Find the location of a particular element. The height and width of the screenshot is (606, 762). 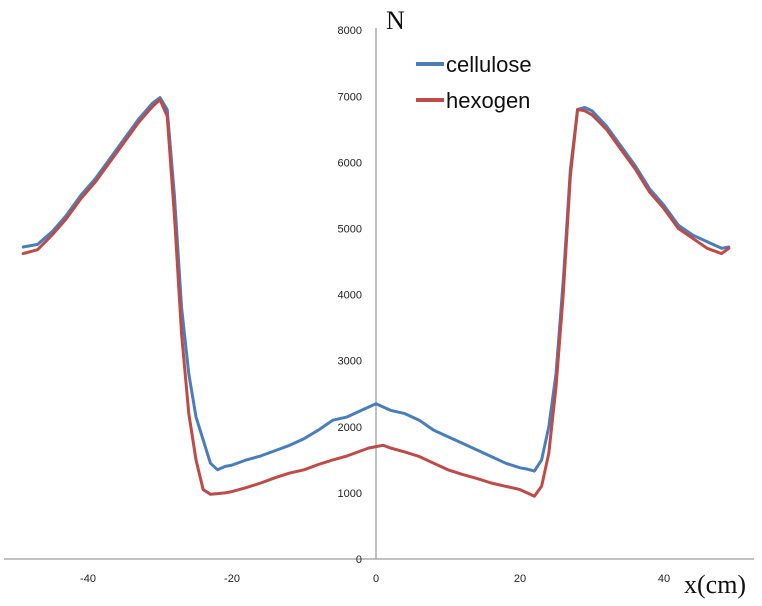

x-tick-label: 40 is located at coordinates (664, 579).